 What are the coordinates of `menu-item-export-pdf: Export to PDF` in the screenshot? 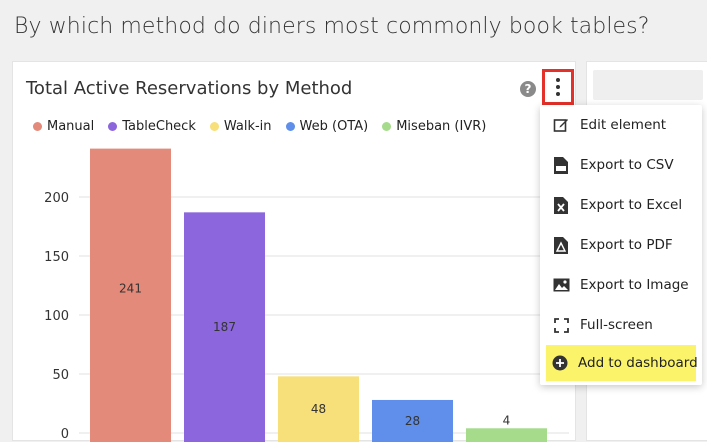 It's located at (621, 245).